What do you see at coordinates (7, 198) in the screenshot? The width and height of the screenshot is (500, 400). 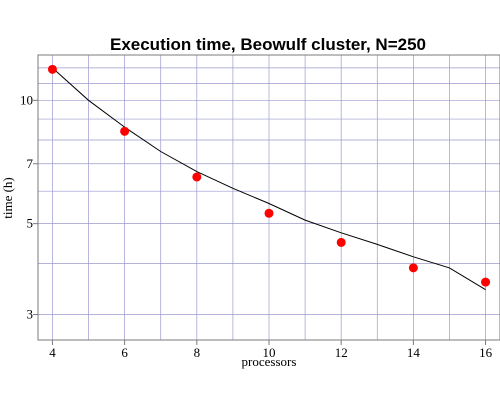 I see `y-axis-label: time (h)` at bounding box center [7, 198].